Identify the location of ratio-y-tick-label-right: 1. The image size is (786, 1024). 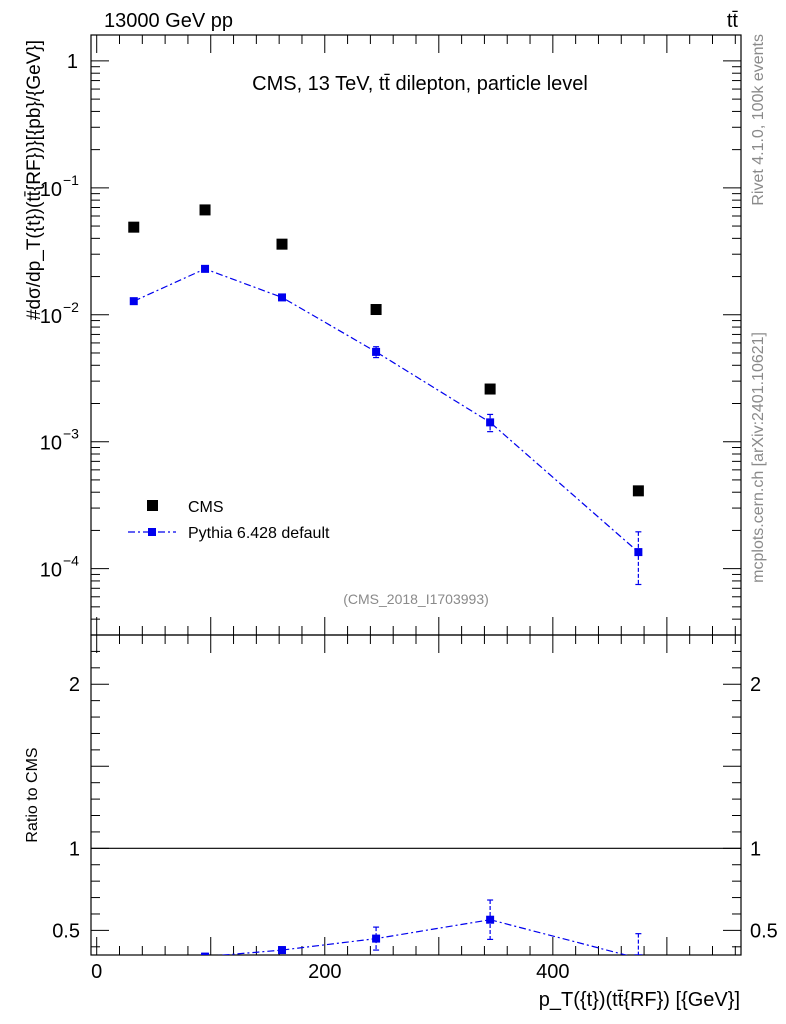
(755, 849).